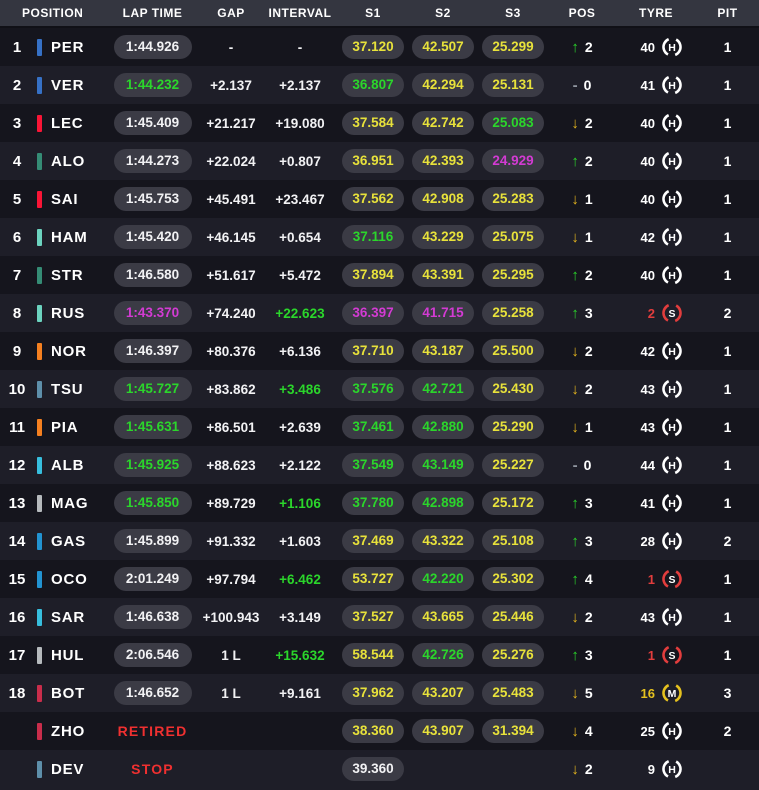  Describe the element at coordinates (513, 313) in the screenshot. I see `sector3-time: 25.258` at that location.